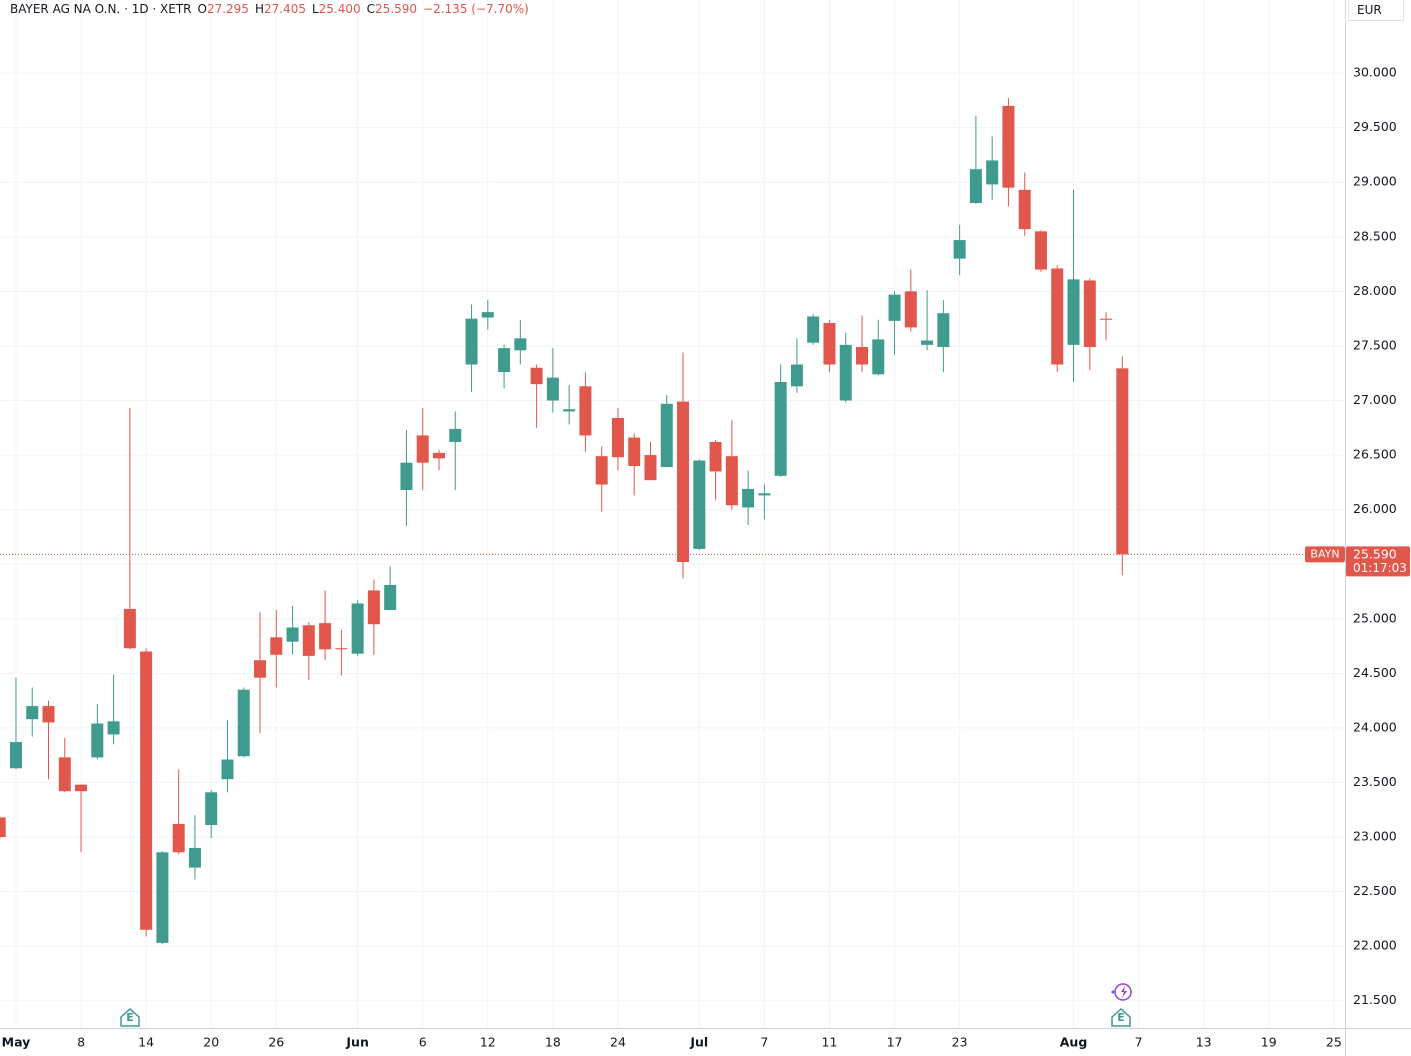  I want to click on y-tick-label: 24.000, so click(1375, 726).